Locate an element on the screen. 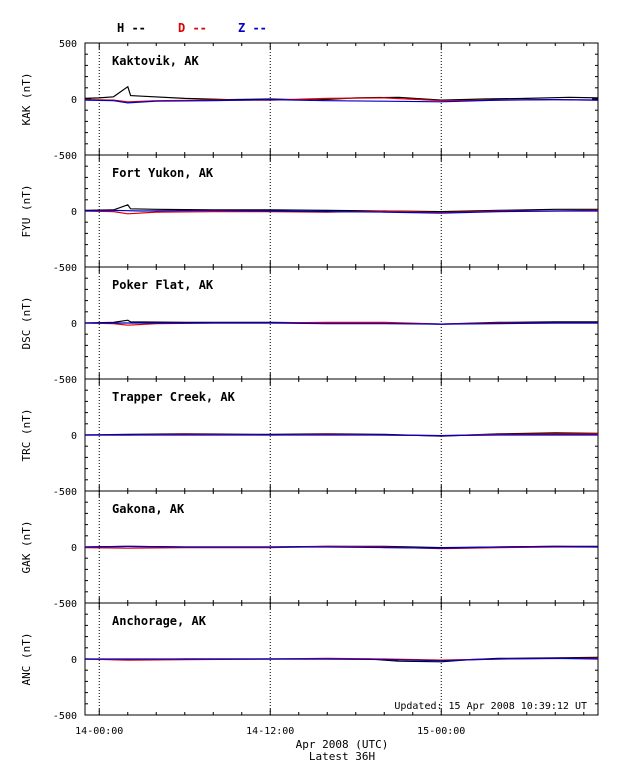 The height and width of the screenshot is (774, 638). x-tick-label: 14-12:00 is located at coordinates (270, 731).